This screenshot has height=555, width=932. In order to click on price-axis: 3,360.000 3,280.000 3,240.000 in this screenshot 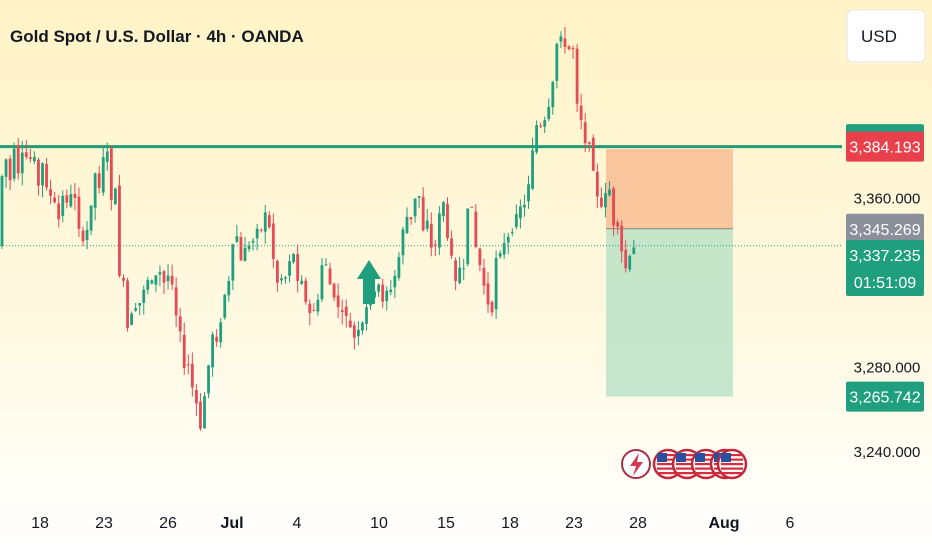, I will do `click(887, 326)`.